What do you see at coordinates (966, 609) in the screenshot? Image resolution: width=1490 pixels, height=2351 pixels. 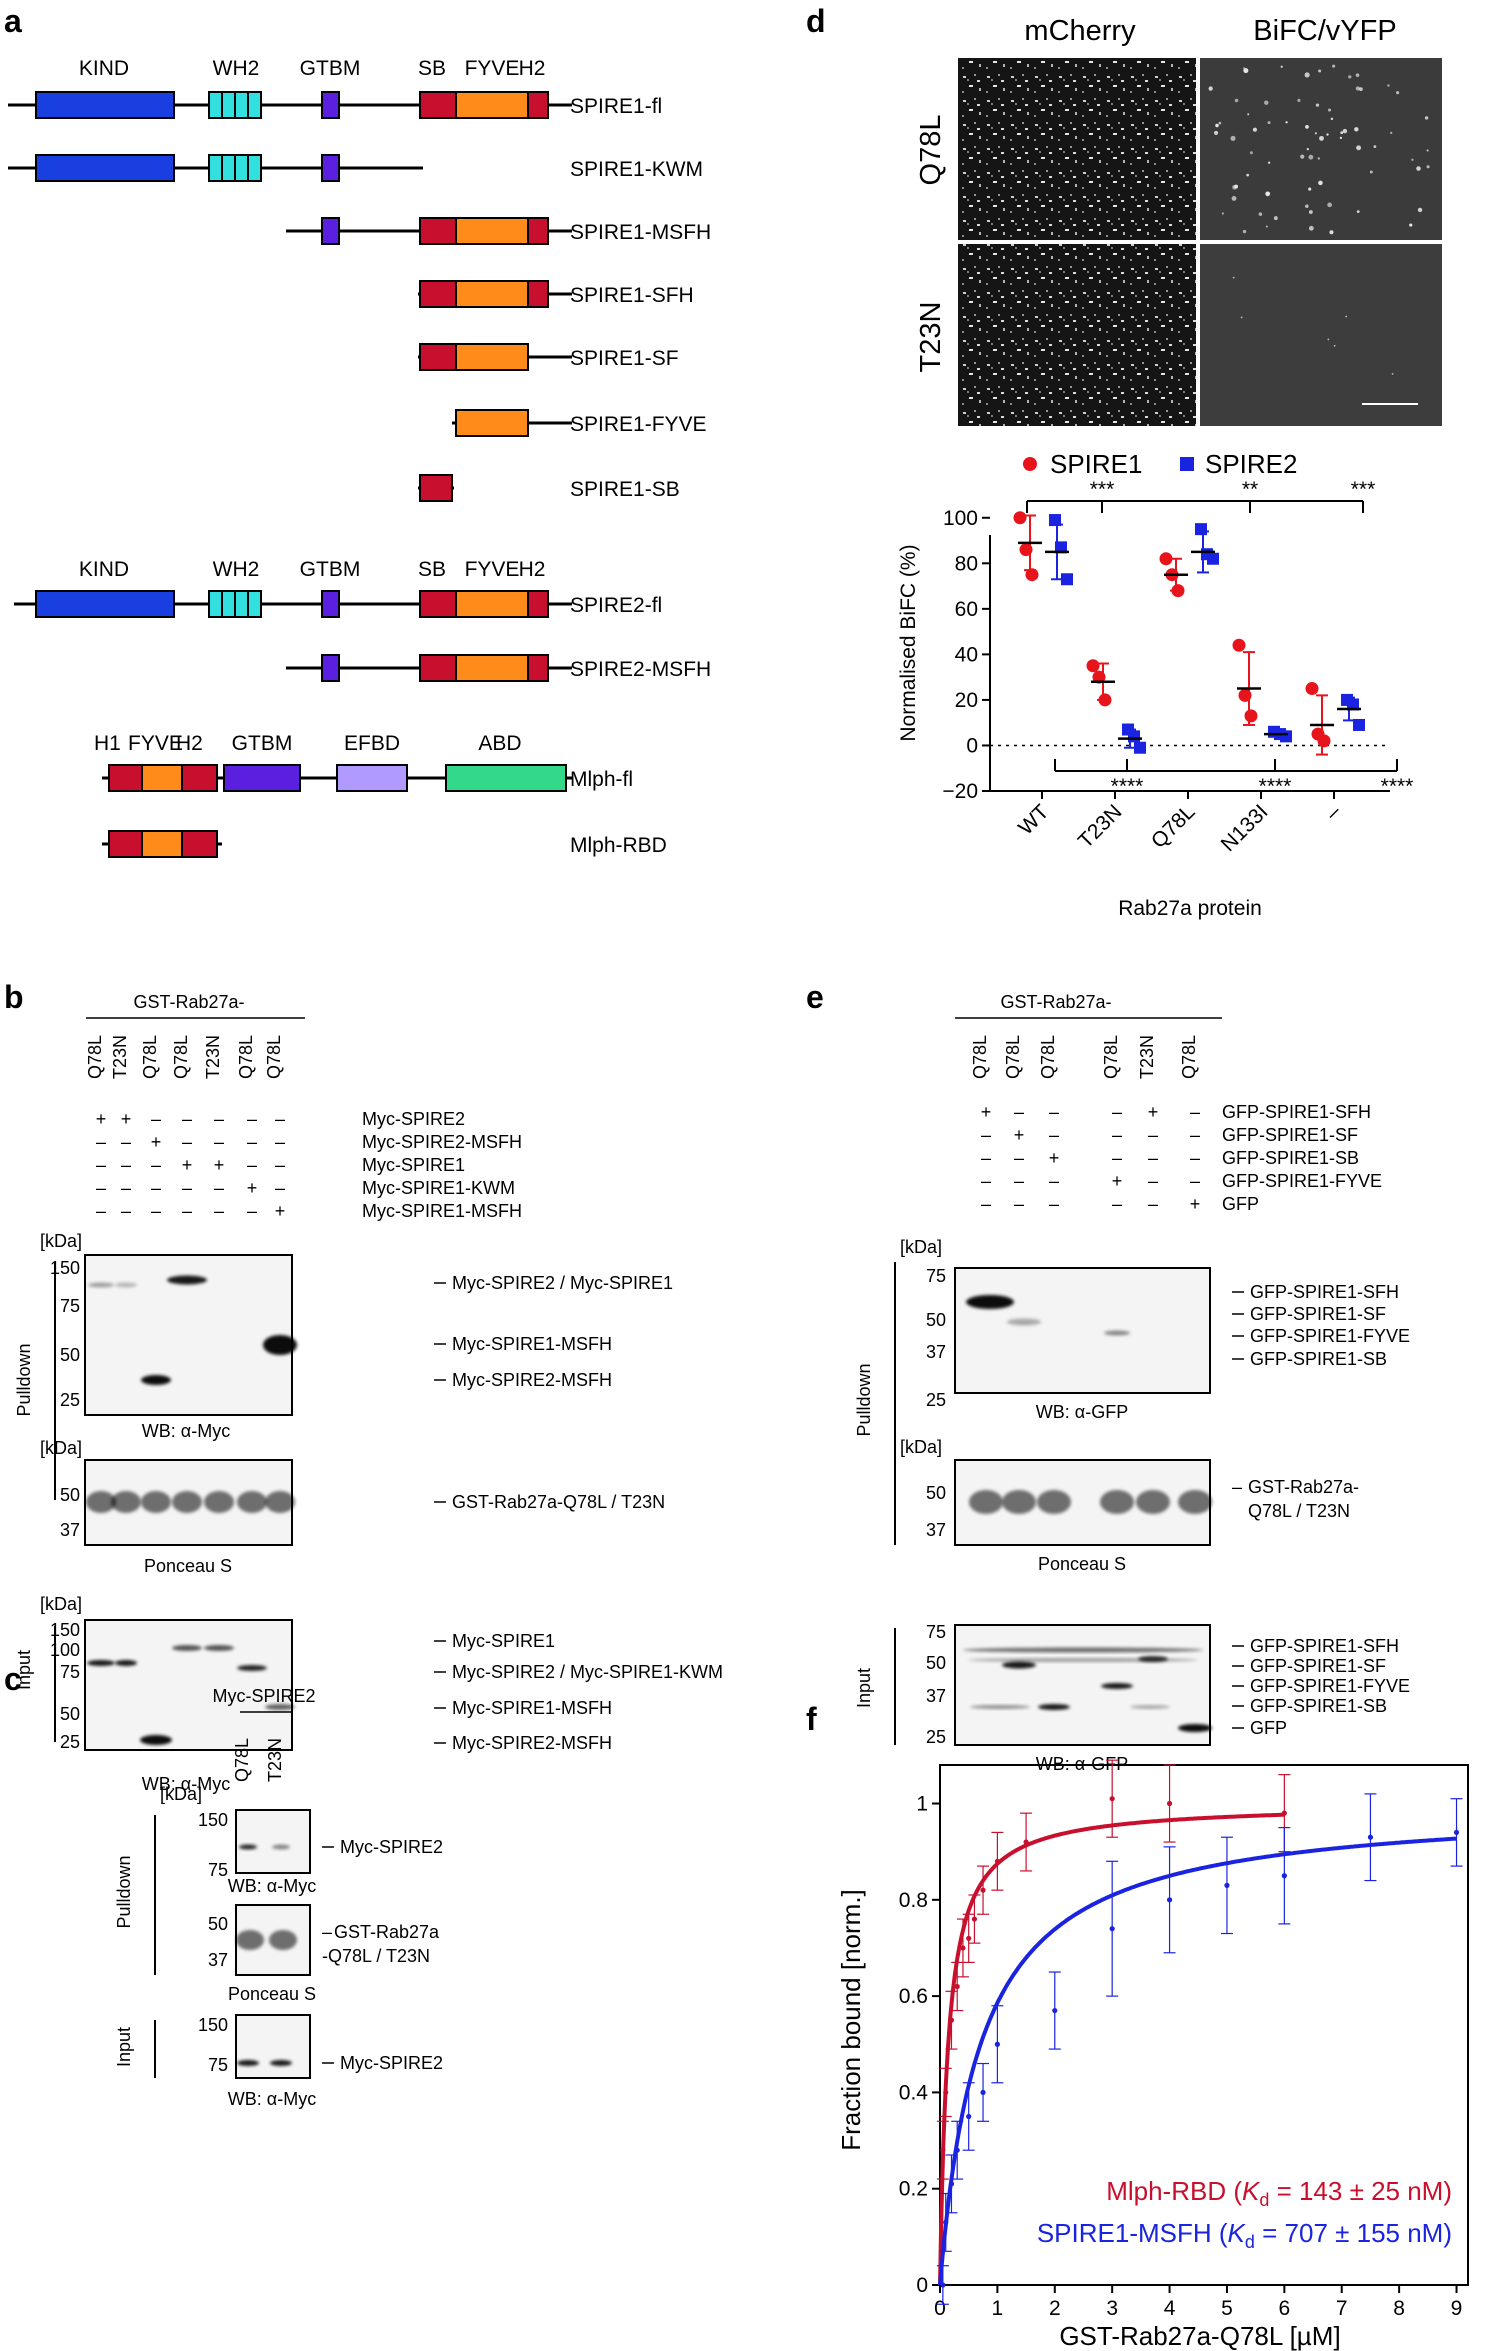 I see `y-tick-label: 60` at bounding box center [966, 609].